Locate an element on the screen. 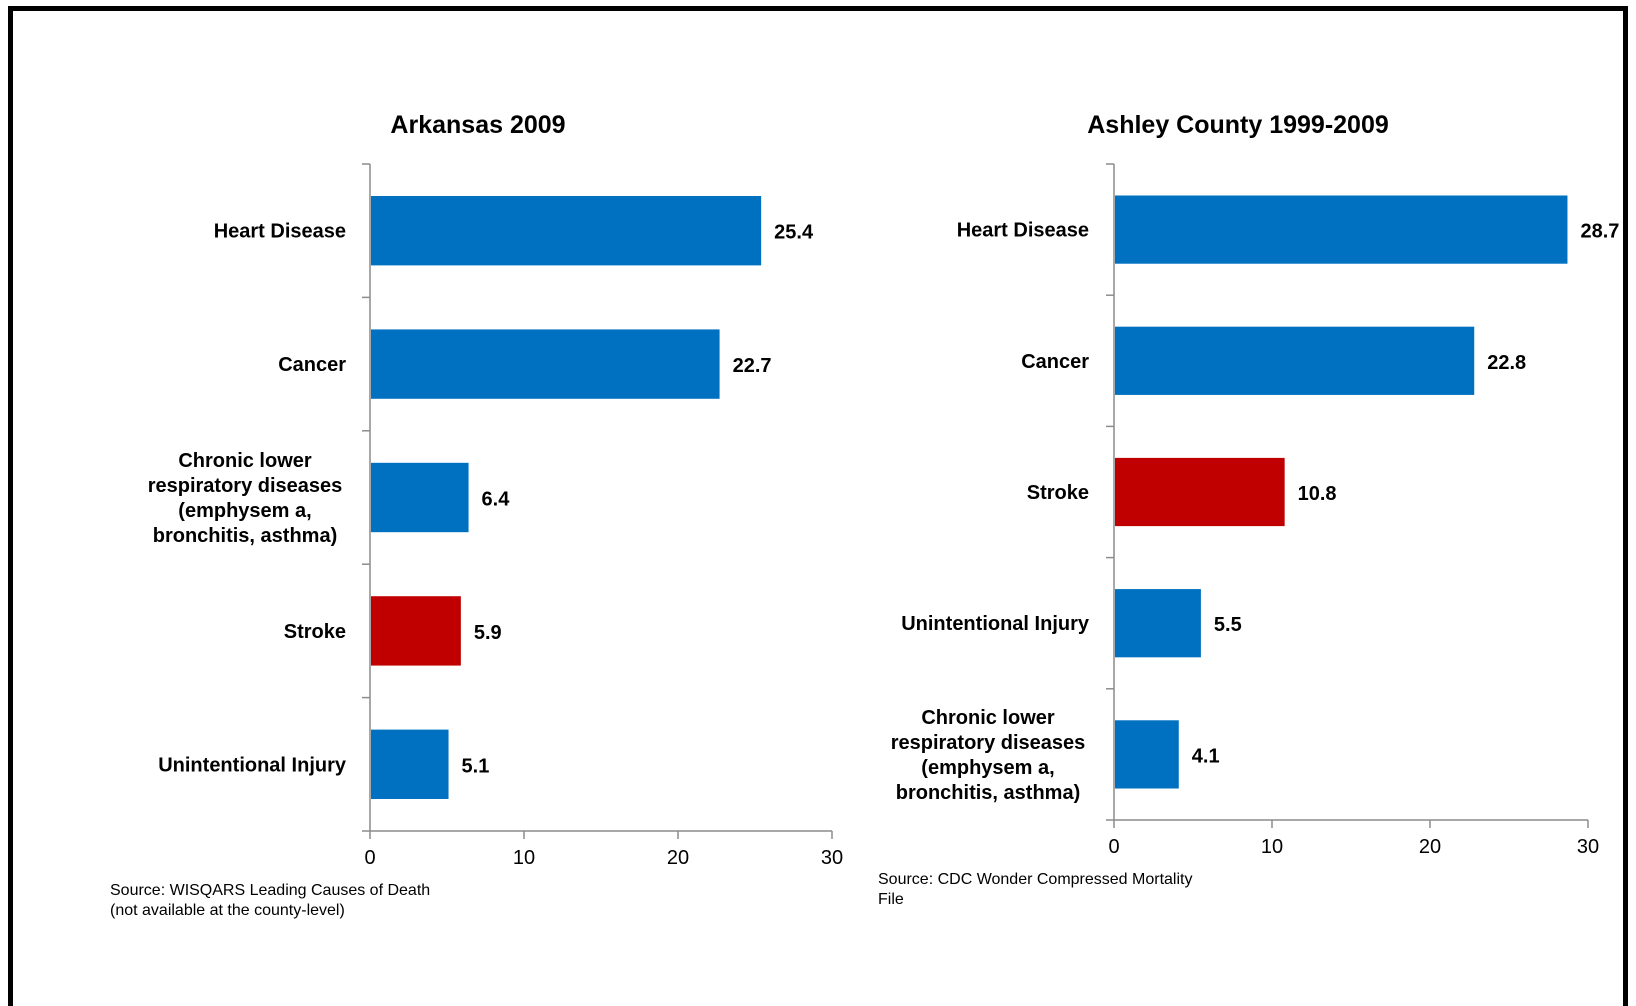 Image resolution: width=1636 pixels, height=1006 pixels. source-note: Source: WISQARS Leading Causes of Death is located at coordinates (270, 890).